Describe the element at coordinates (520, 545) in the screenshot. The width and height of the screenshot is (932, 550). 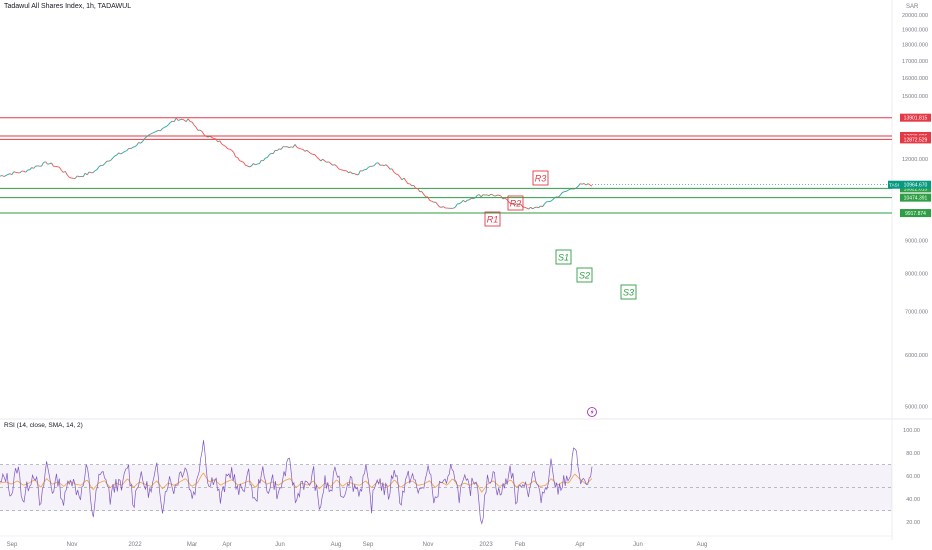
I see `time-tick-label: Feb` at that location.